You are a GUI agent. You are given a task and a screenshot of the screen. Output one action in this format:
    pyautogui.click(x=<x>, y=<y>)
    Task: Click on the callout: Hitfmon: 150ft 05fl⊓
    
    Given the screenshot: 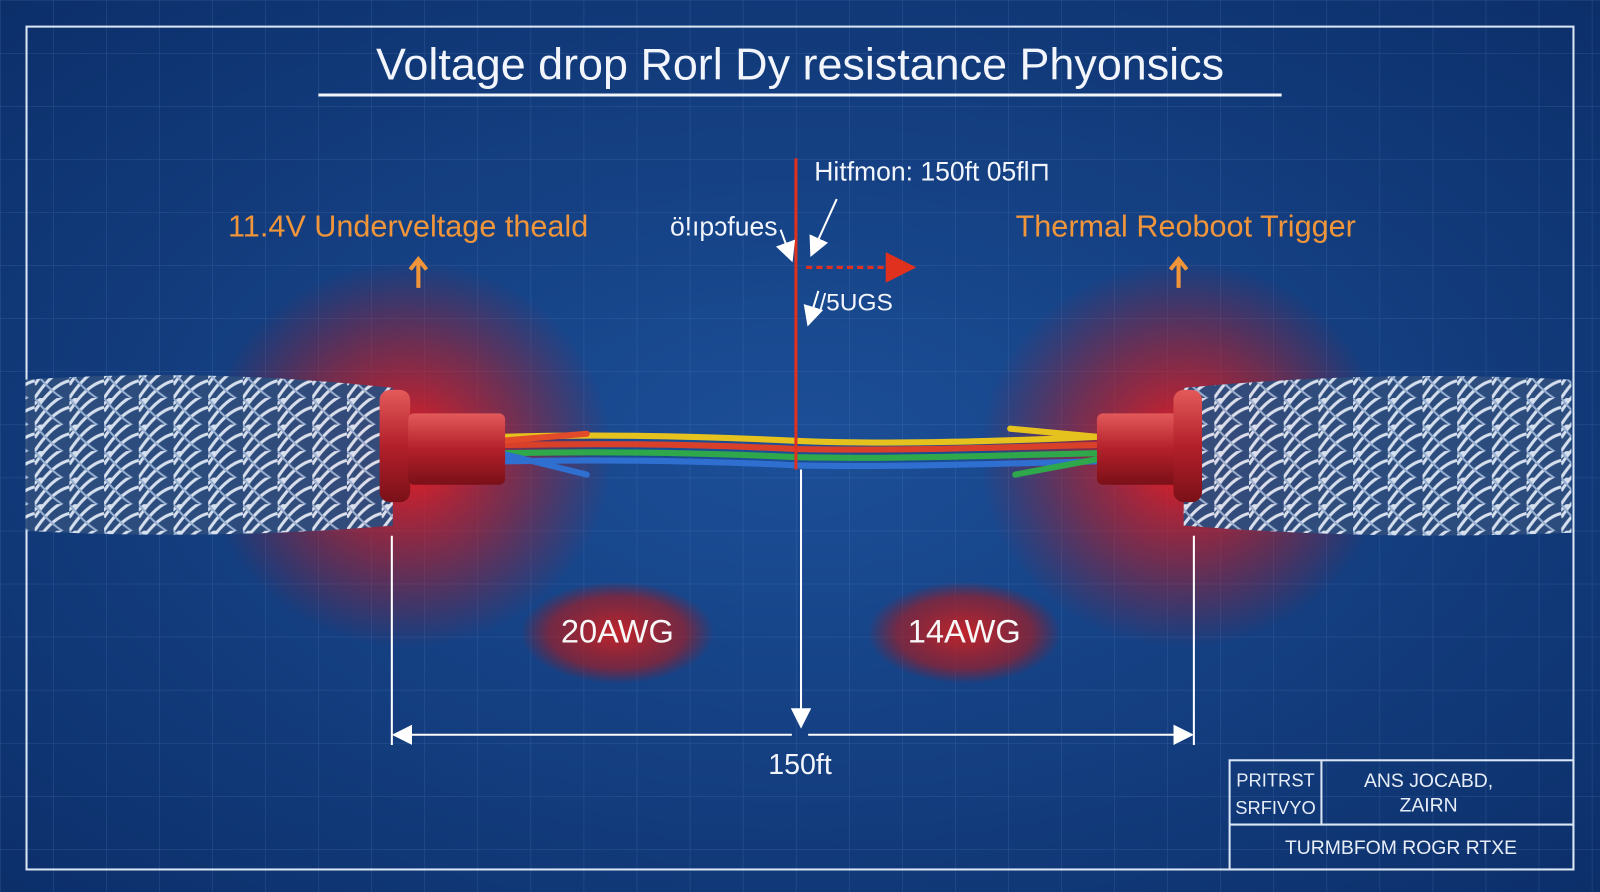 What is the action you would take?
    pyautogui.click(x=932, y=172)
    